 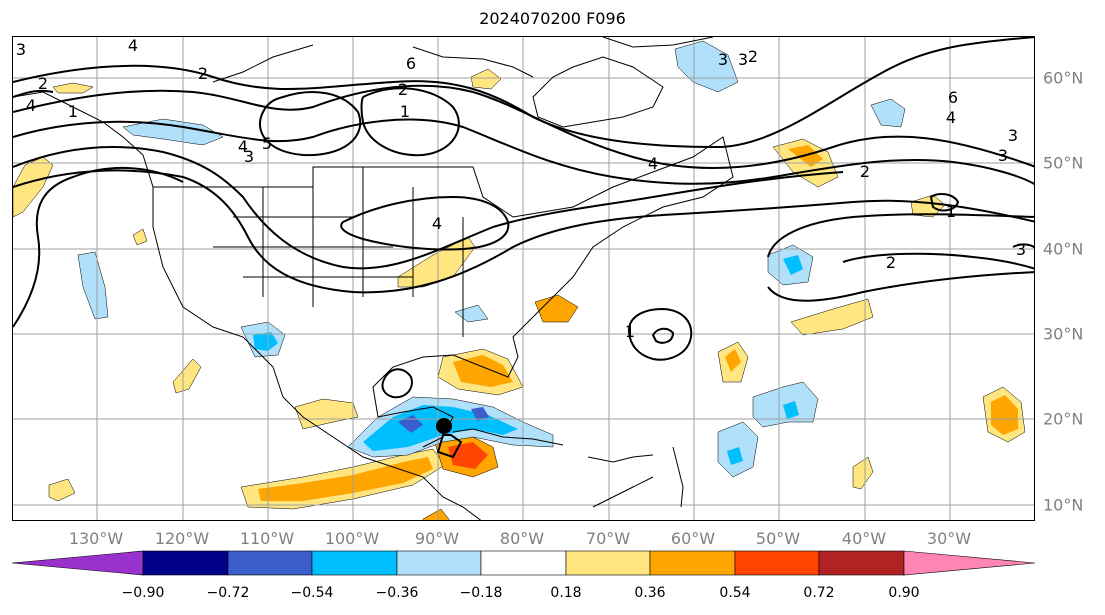 What do you see at coordinates (1063, 419) in the screenshot?
I see `lat-label-20n: 20°N` at bounding box center [1063, 419].